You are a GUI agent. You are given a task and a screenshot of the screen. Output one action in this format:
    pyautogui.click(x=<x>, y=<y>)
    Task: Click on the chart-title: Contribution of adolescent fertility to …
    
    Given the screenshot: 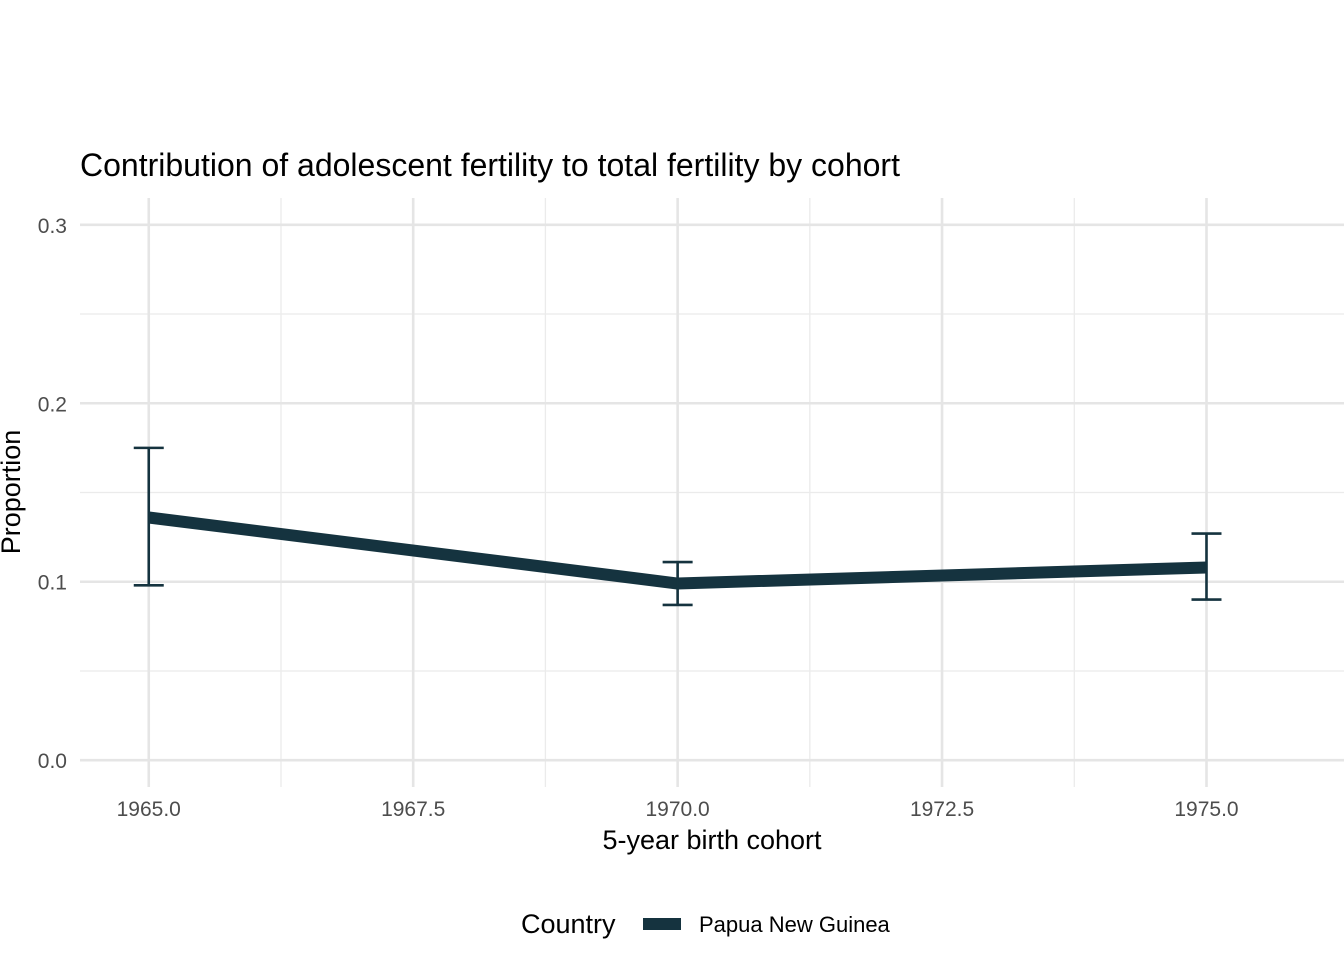 What is the action you would take?
    pyautogui.click(x=490, y=165)
    